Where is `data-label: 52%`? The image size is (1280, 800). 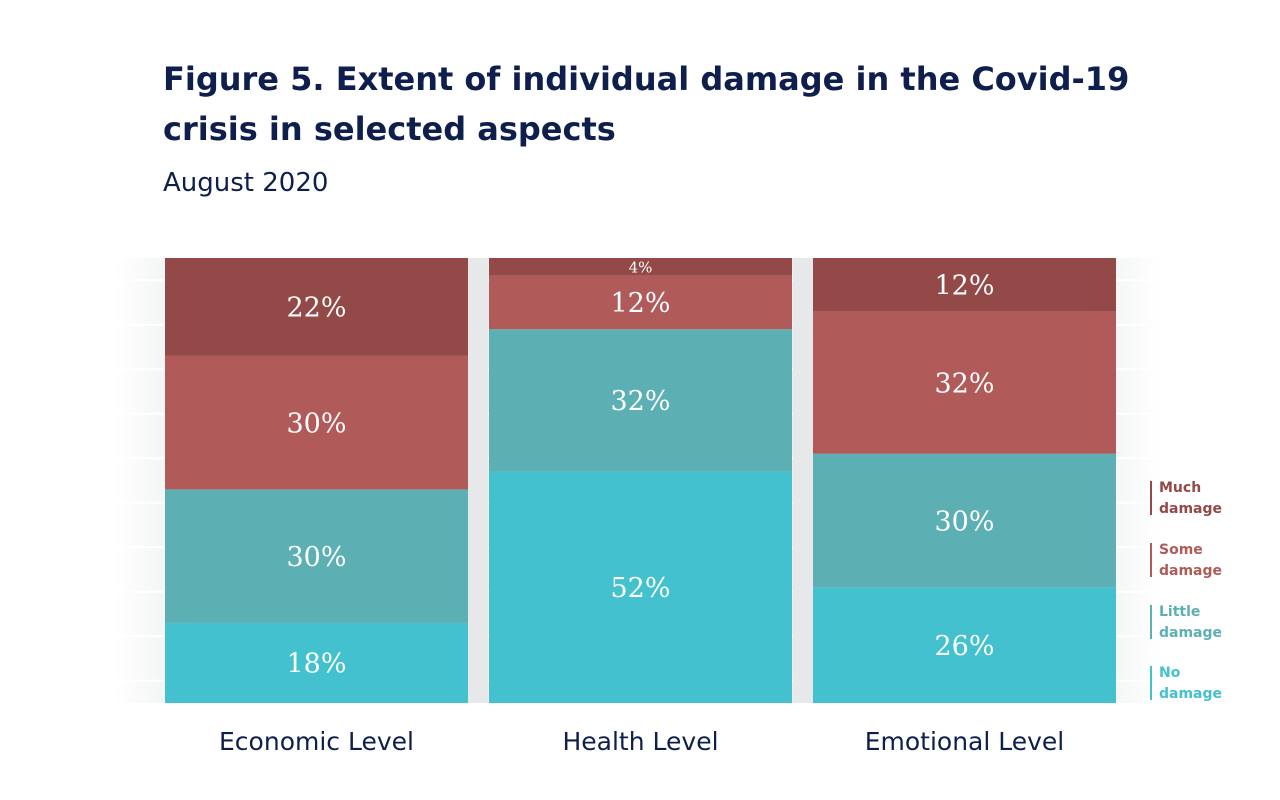
data-label: 52% is located at coordinates (640, 588).